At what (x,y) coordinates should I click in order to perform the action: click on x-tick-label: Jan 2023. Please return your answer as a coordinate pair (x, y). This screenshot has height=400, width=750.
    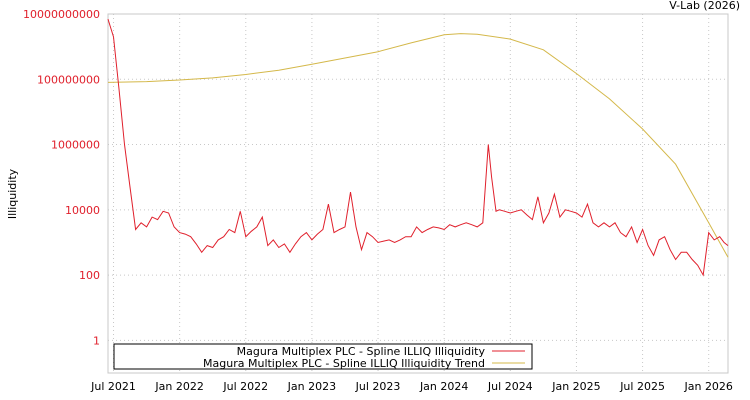
    Looking at the image, I should click on (311, 386).